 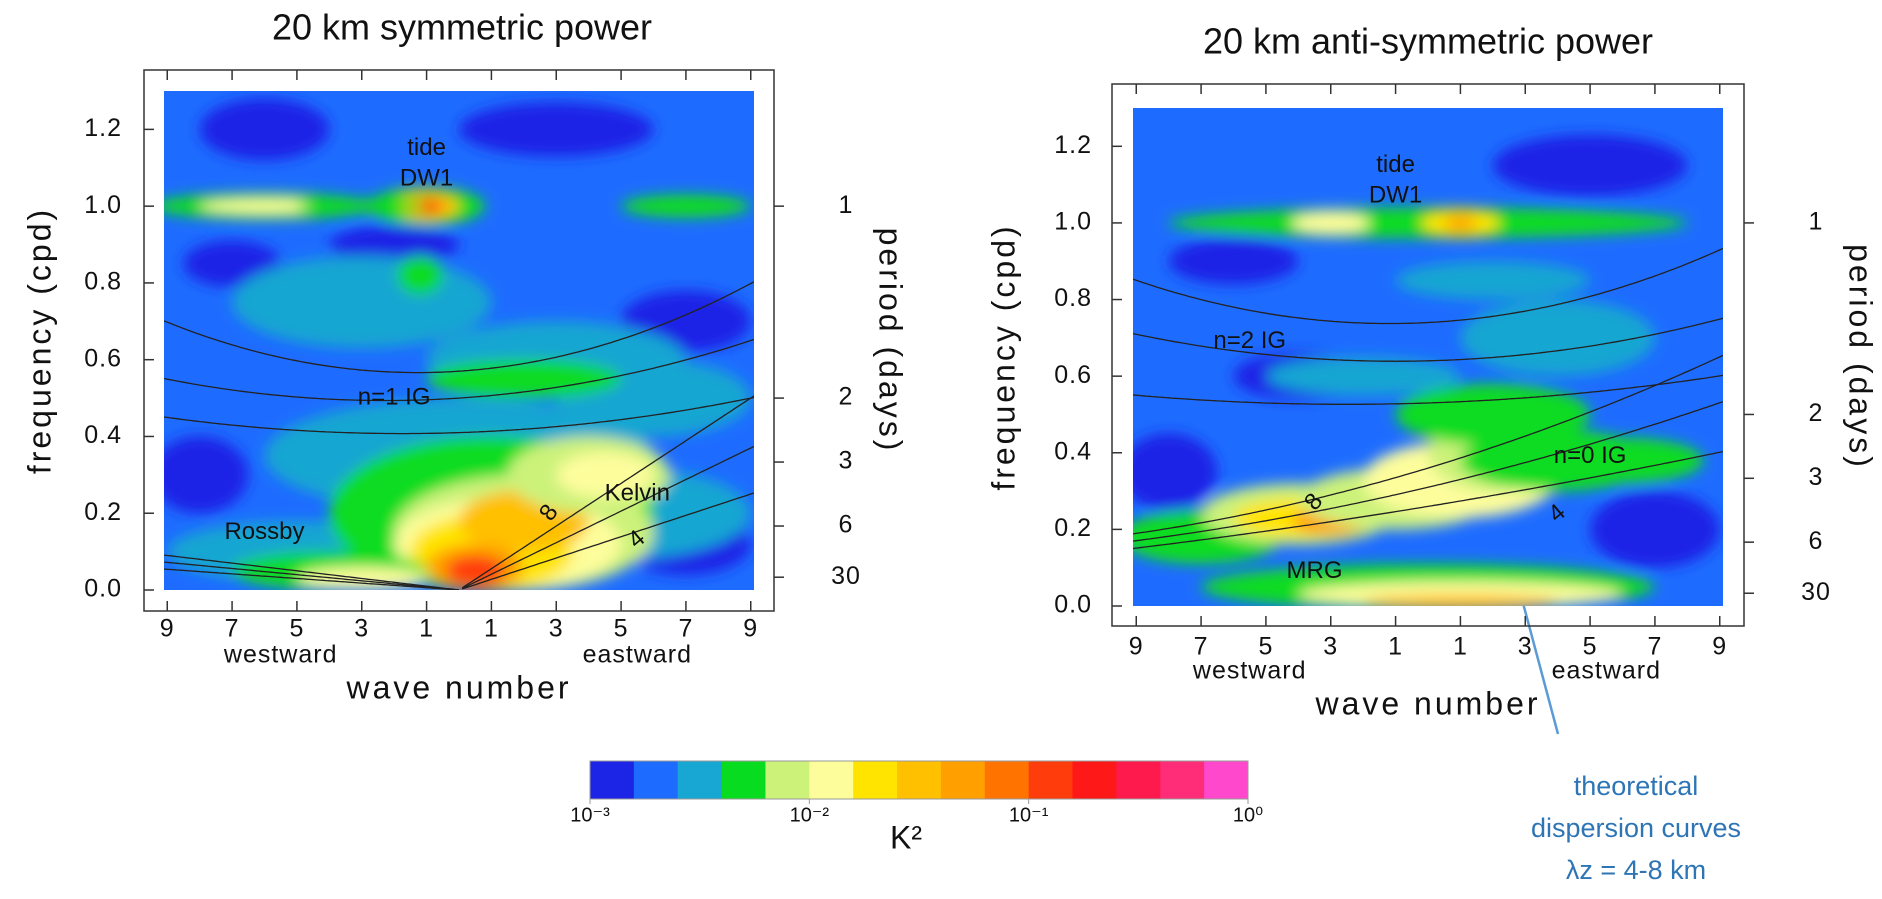 I want to click on curve-annotation: Rossby, so click(x=264, y=531).